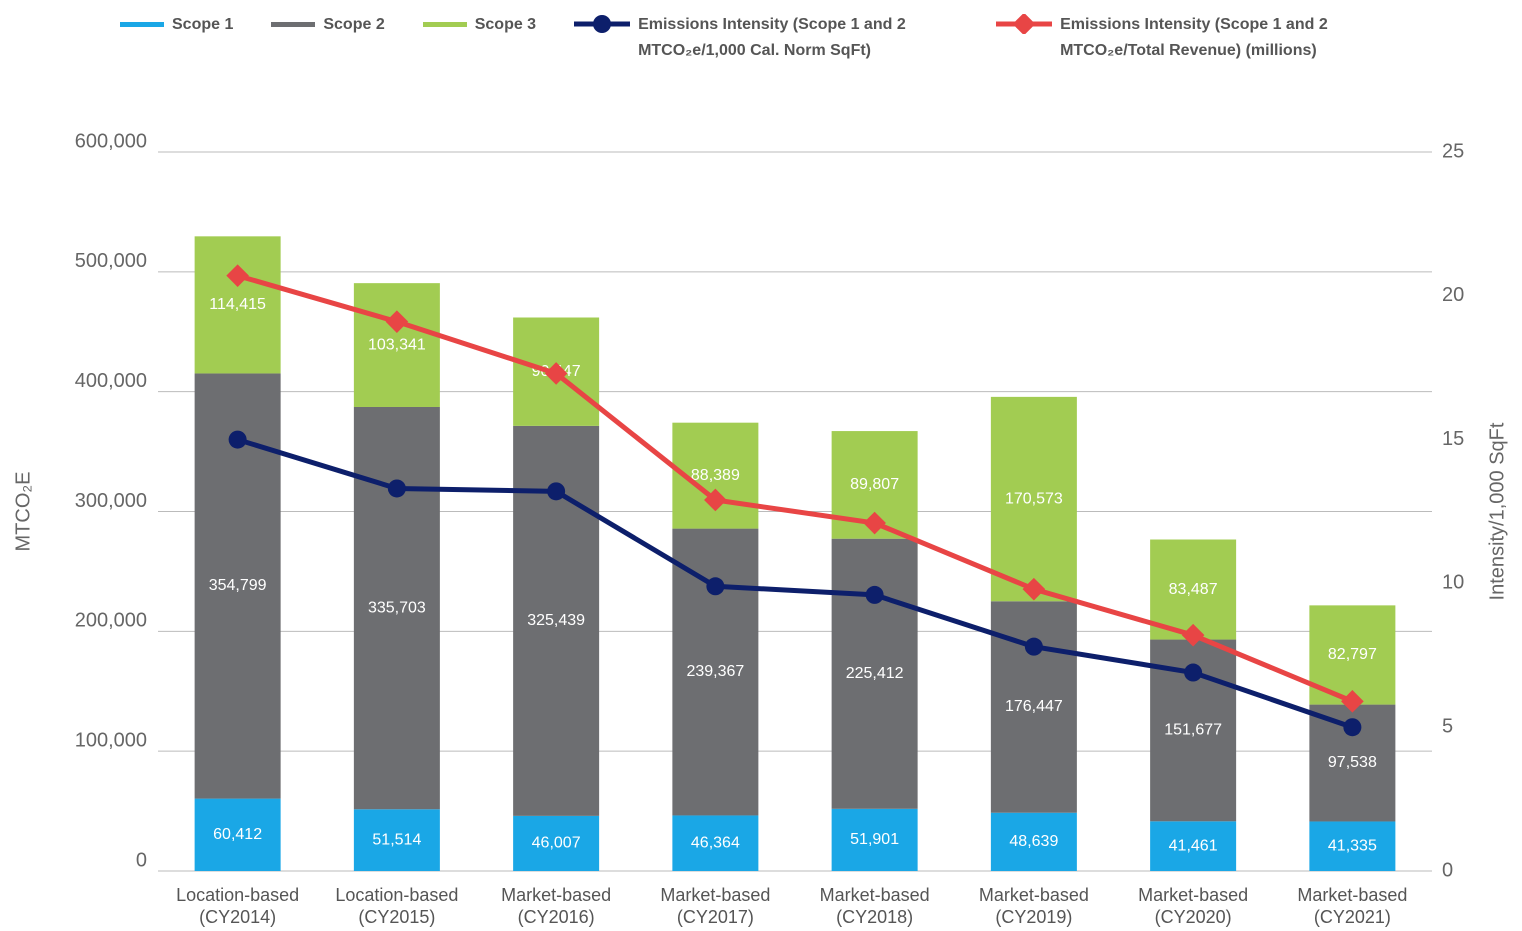 The image size is (1522, 931). I want to click on data-label: 46,364, so click(715, 842).